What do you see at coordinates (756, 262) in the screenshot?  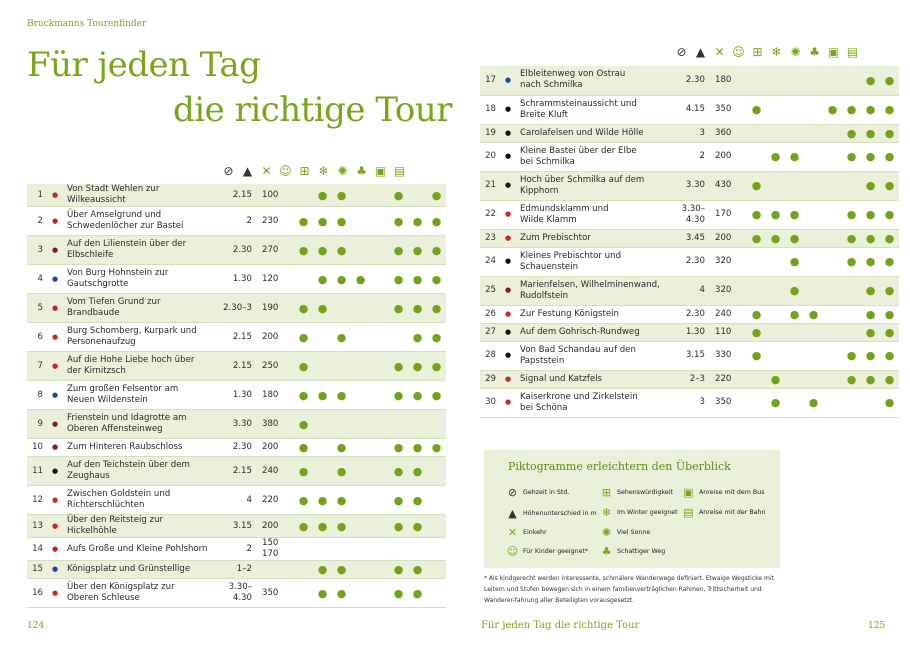 I see `food-indicator` at bounding box center [756, 262].